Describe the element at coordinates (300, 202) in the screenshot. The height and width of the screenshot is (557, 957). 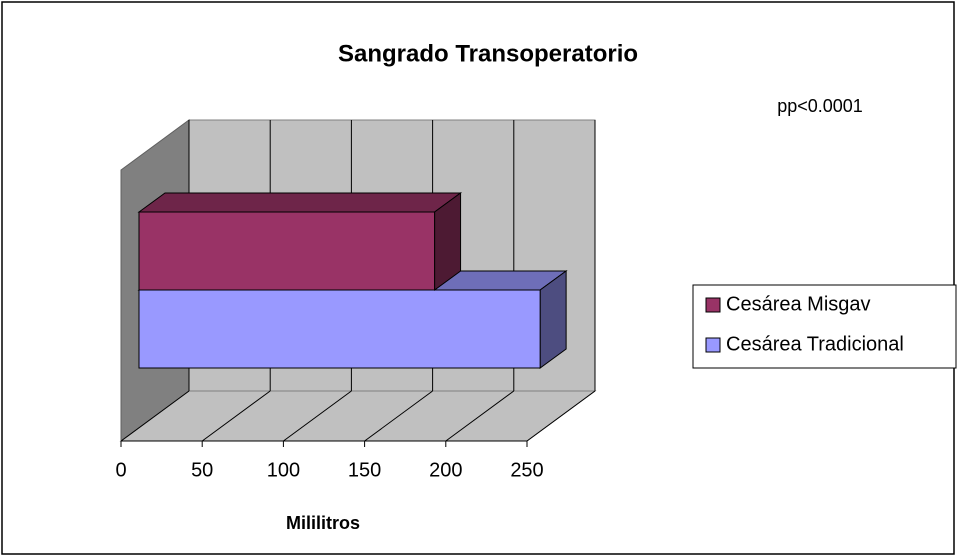
I see `bar-top` at that location.